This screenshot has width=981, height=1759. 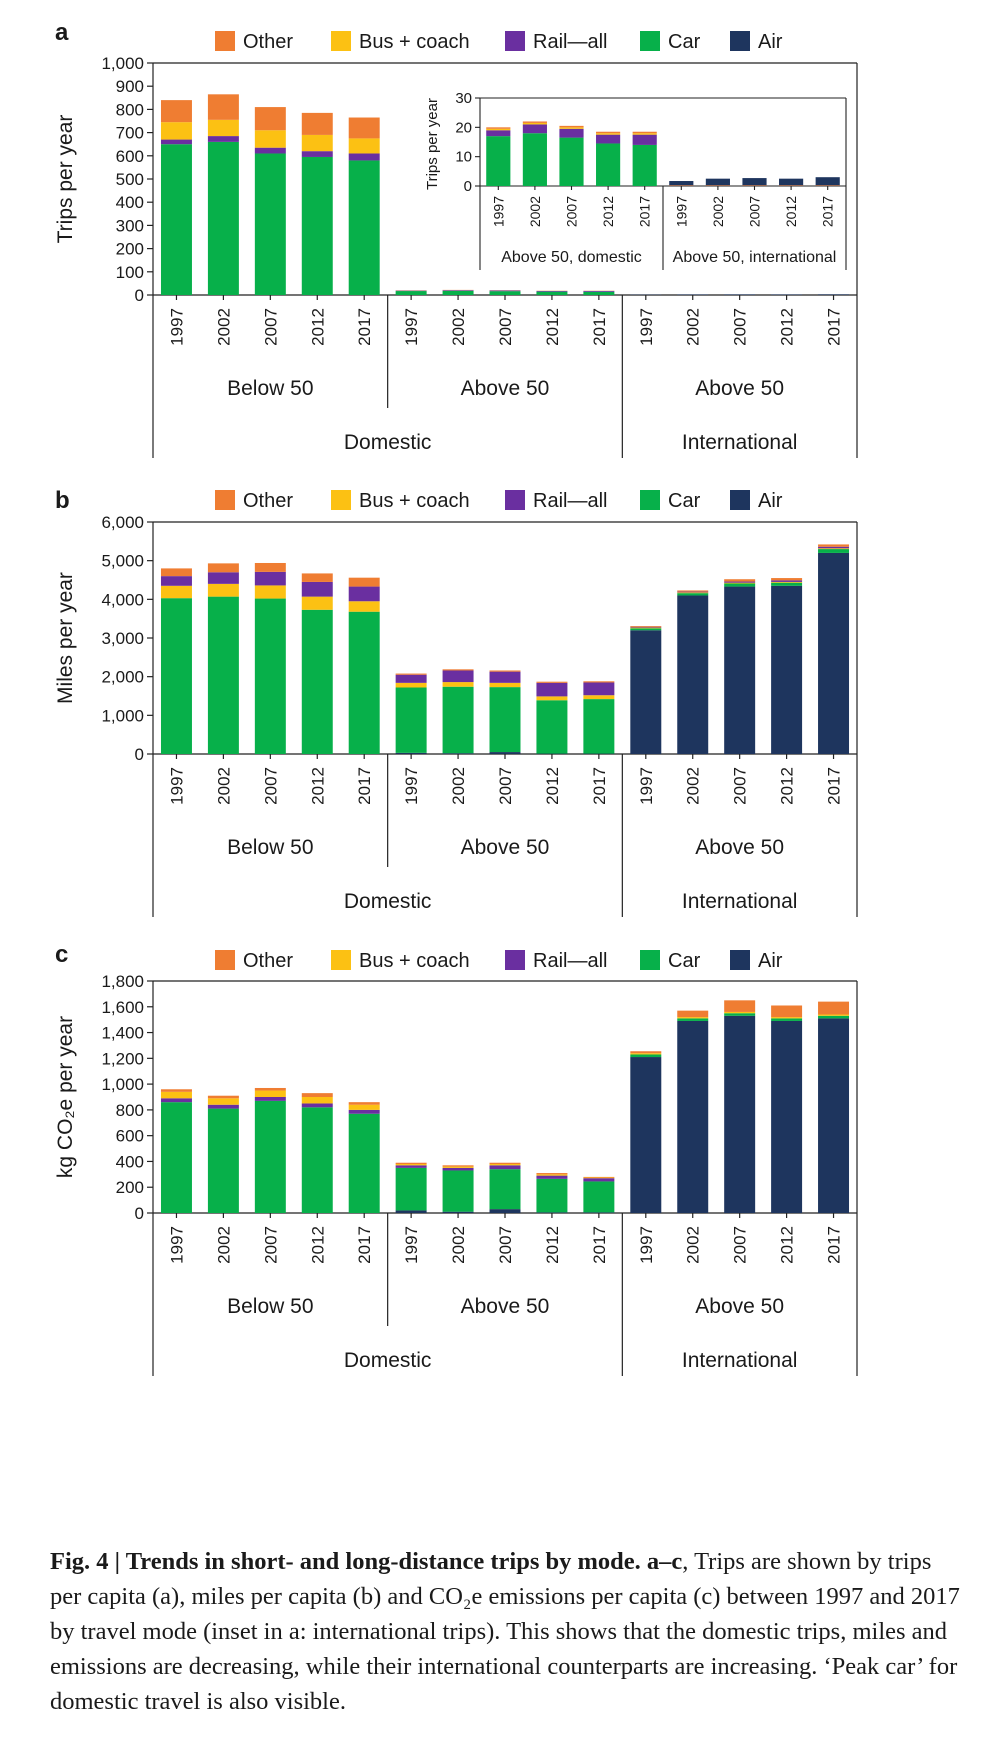 What do you see at coordinates (498, 161) in the screenshot?
I see `inset-bar-car` at bounding box center [498, 161].